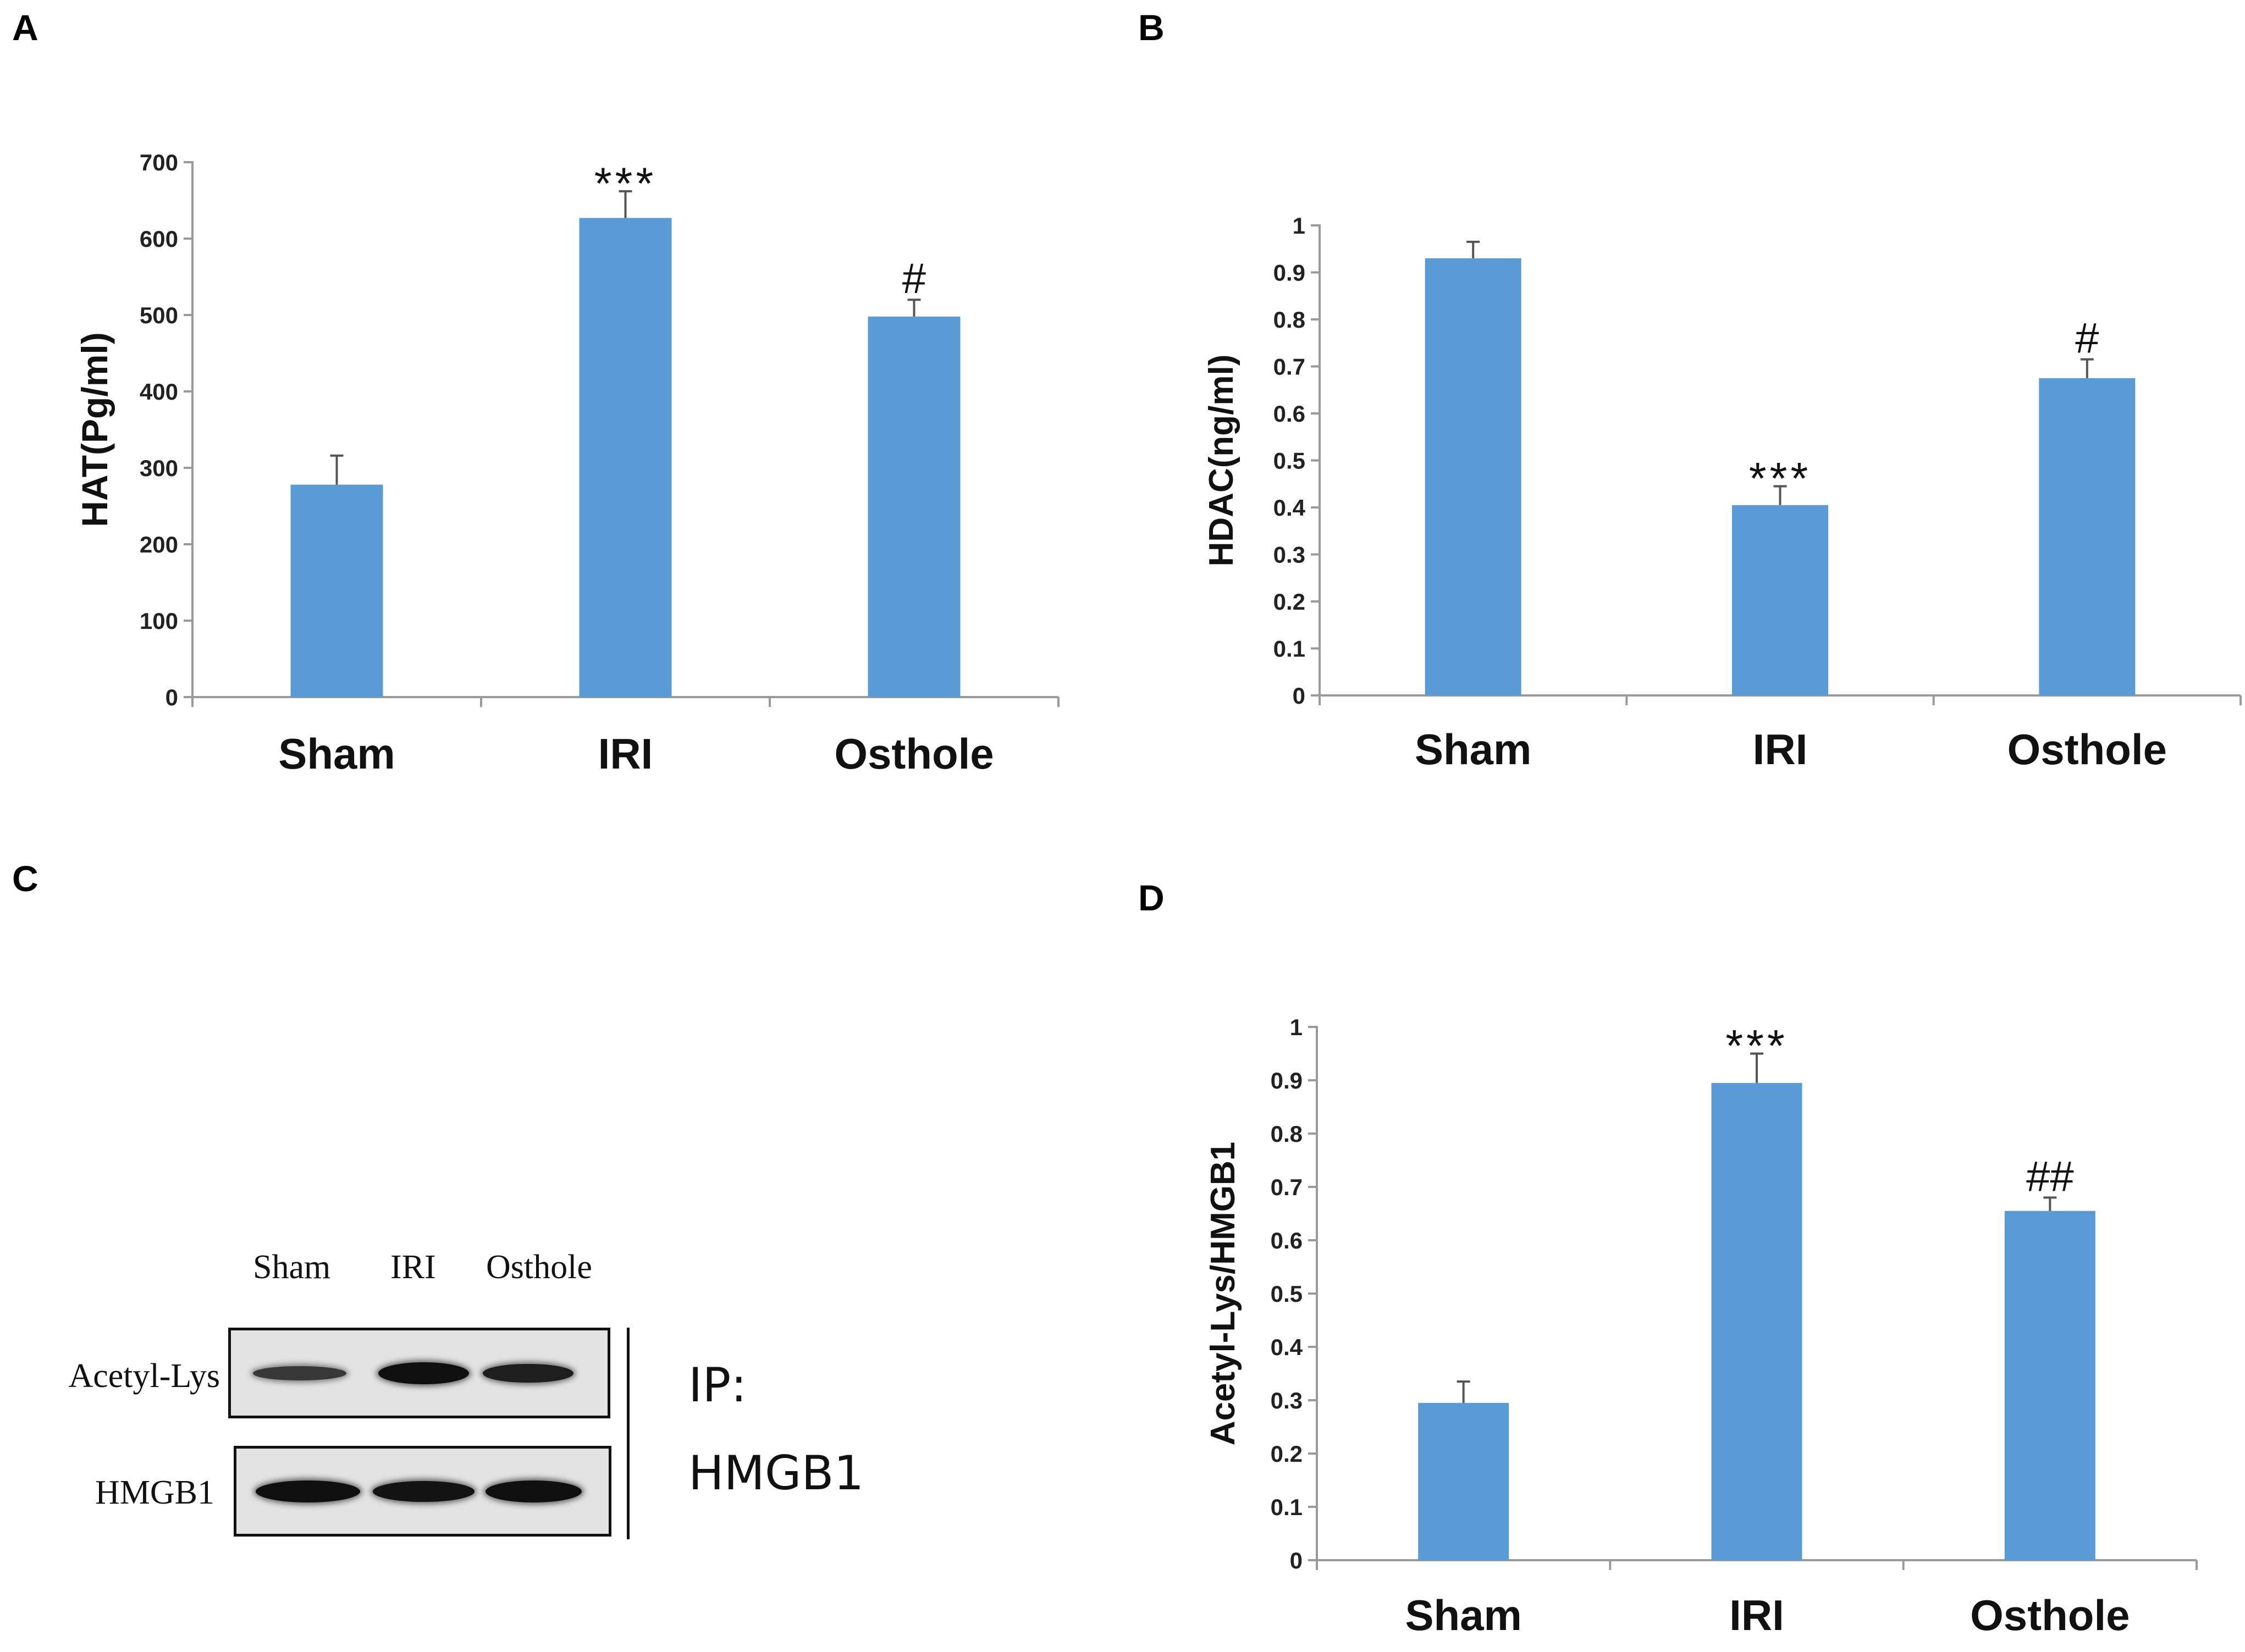  Describe the element at coordinates (1287, 1400) in the screenshot. I see `chart-d-y-tick-label: 0.3` at that location.